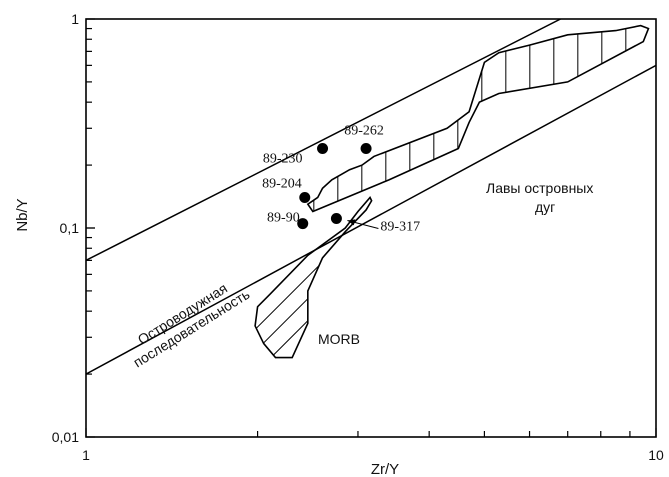  Describe the element at coordinates (539, 197) in the screenshot. I see `arc-lavas-label: Лавы островных дуг` at that location.